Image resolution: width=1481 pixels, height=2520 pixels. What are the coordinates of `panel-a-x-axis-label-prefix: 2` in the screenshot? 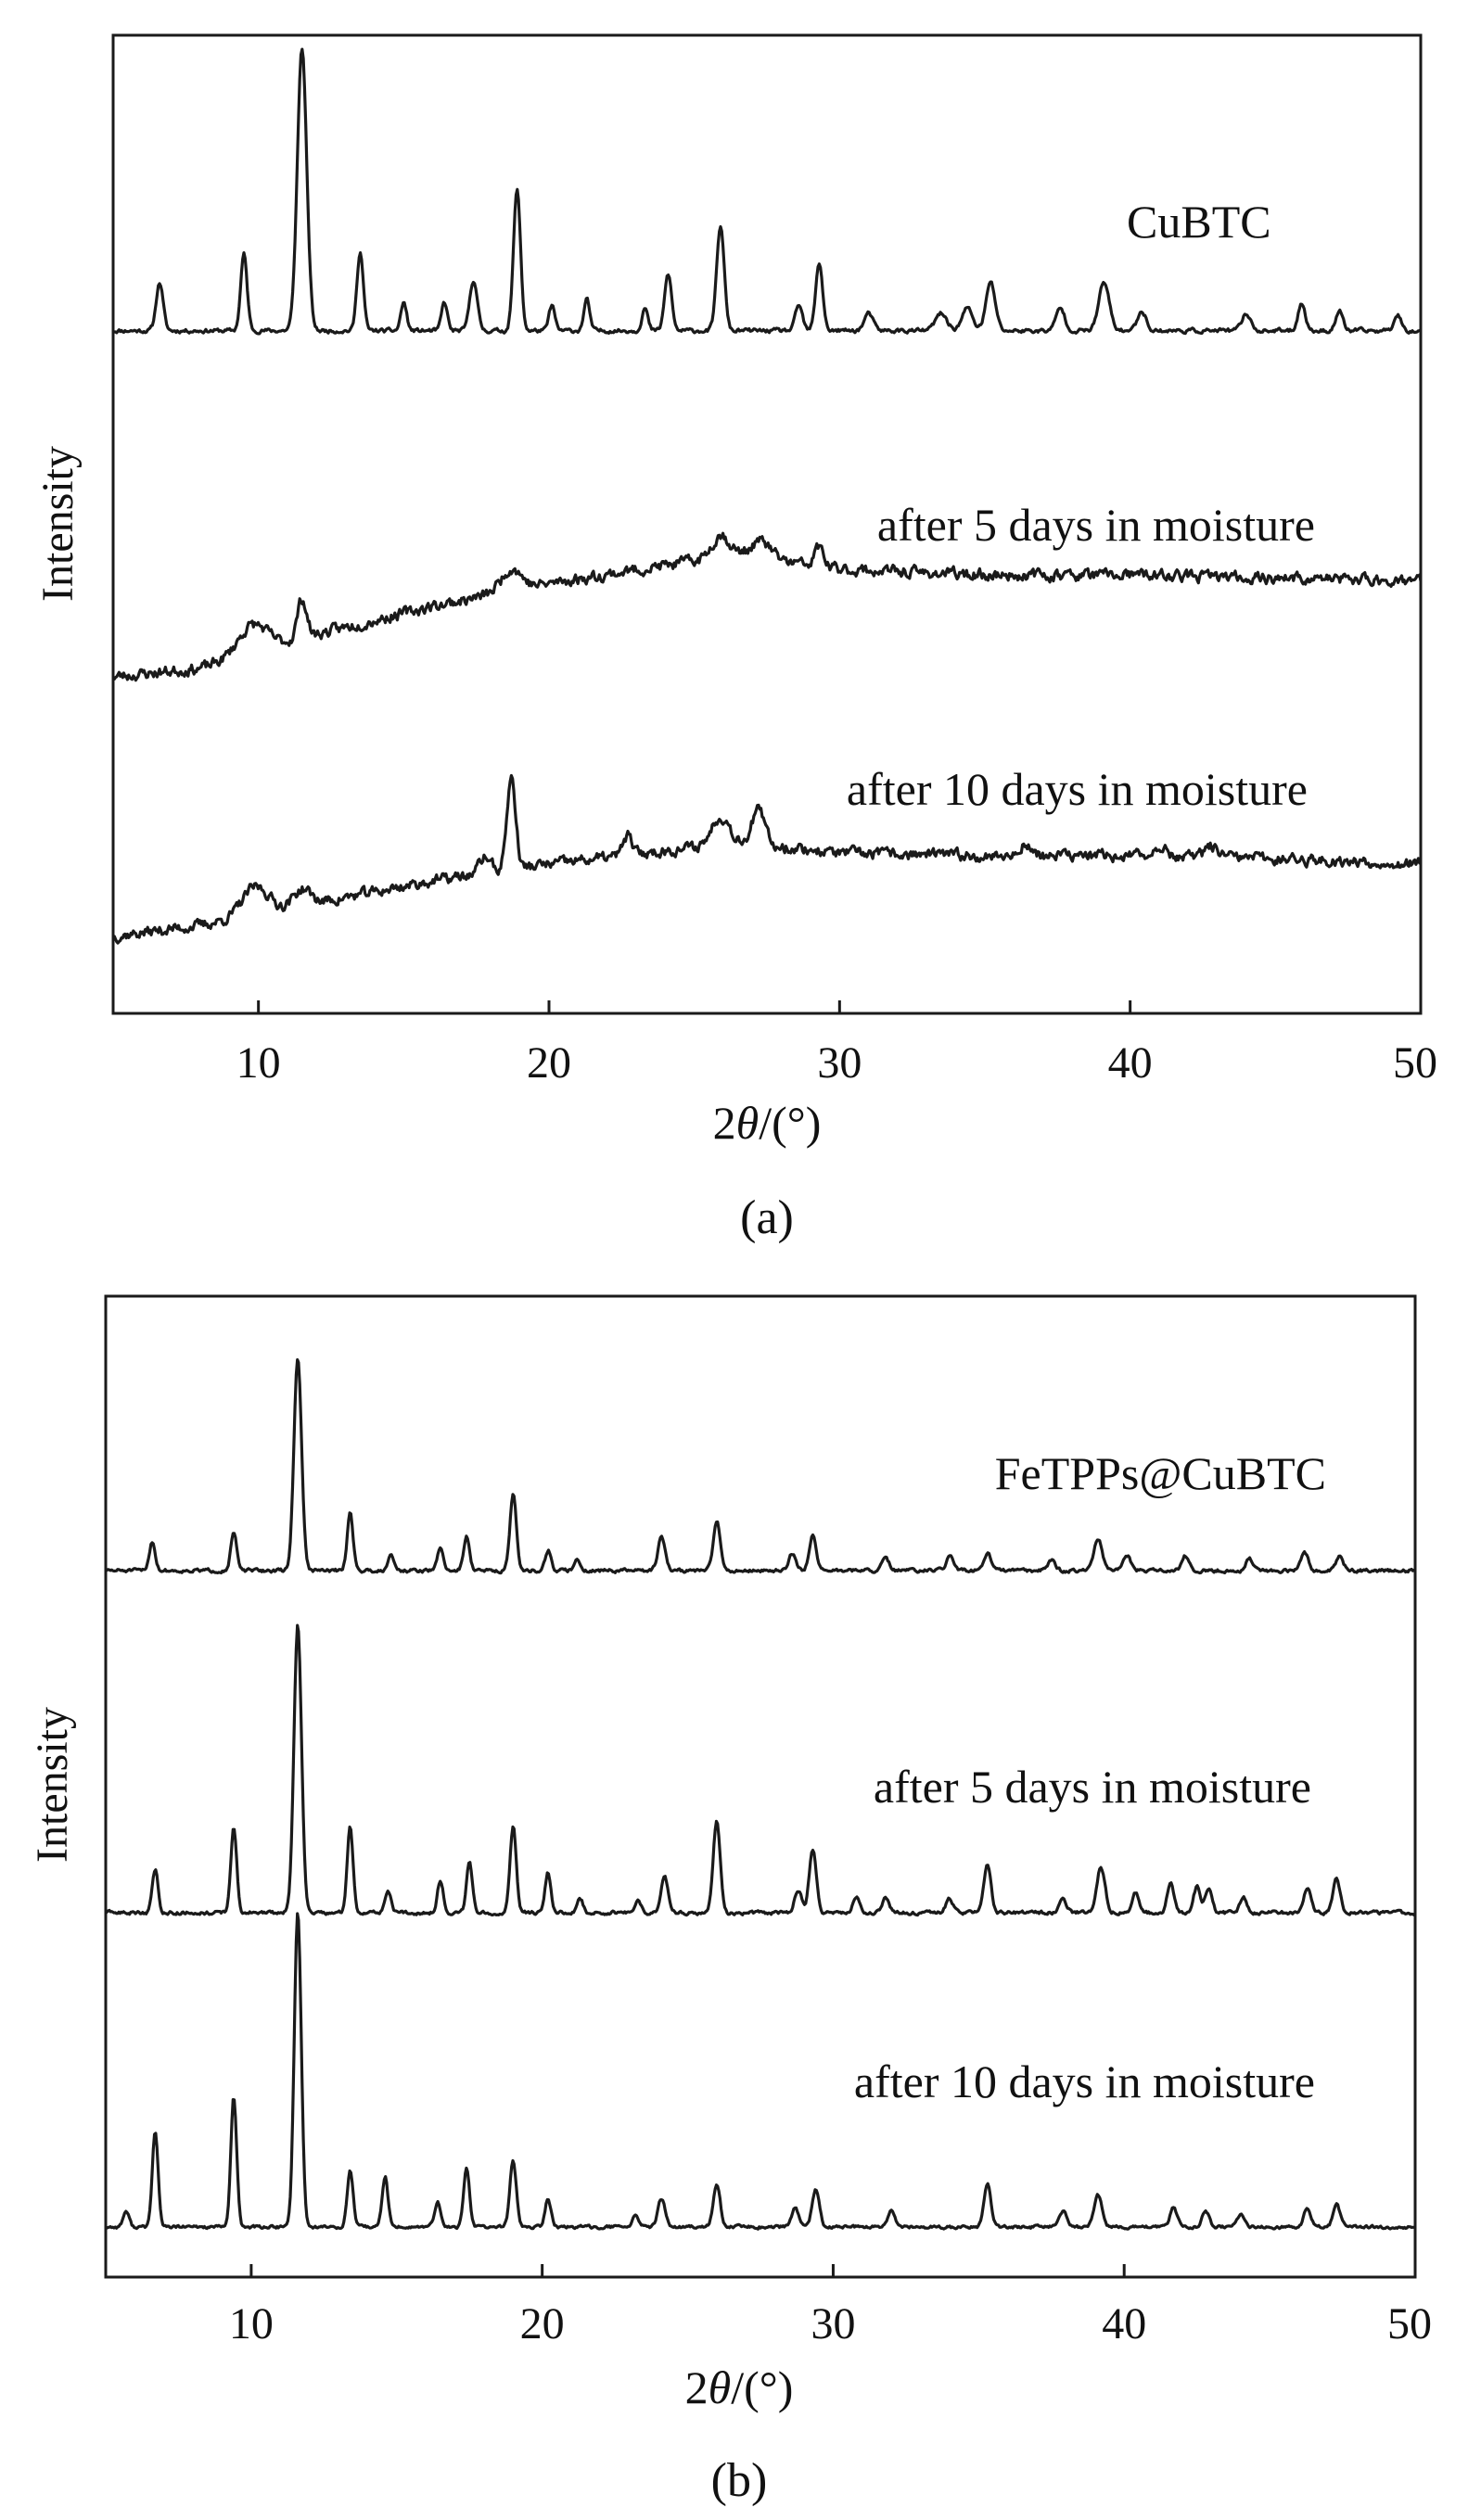 It's located at (724, 1123).